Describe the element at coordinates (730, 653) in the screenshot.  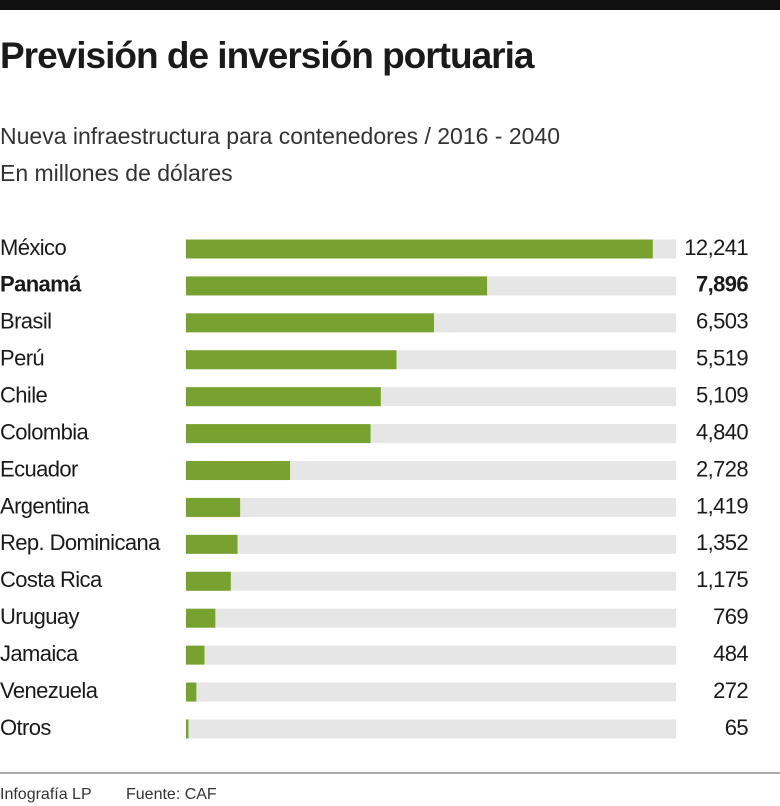
I see `value-label: 484` at that location.